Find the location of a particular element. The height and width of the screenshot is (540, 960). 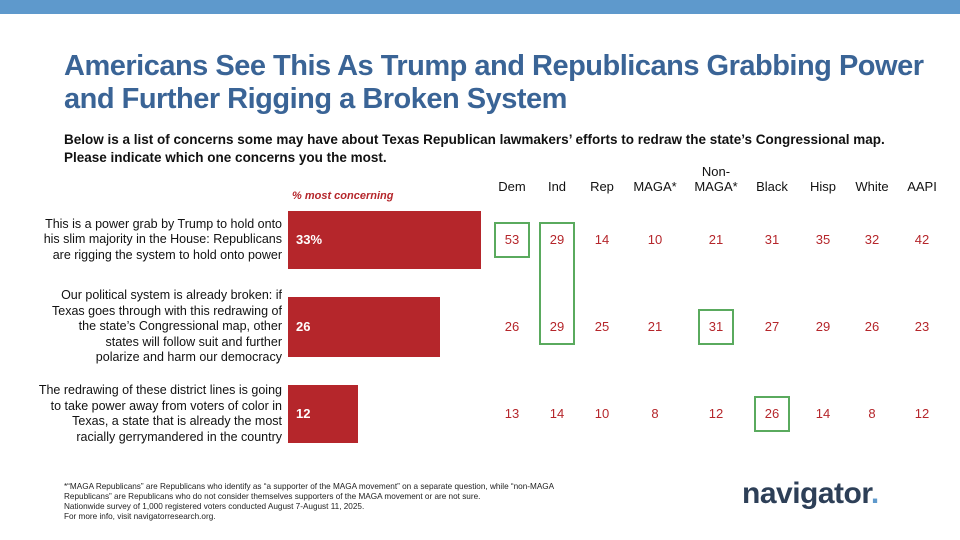

table-cell: 23 is located at coordinates (922, 326).